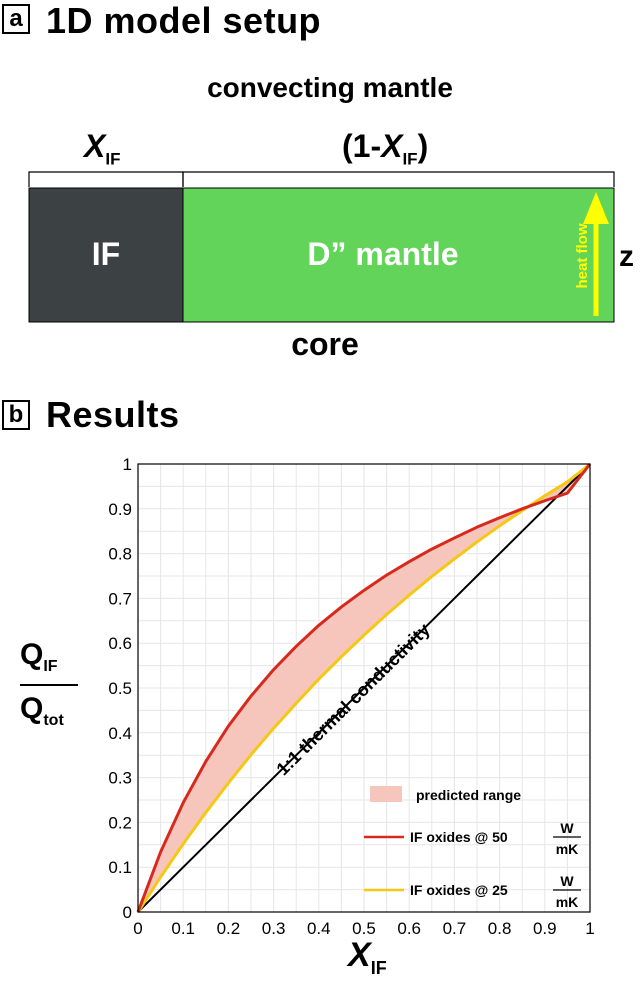 The image size is (640, 981). I want to click on y-tick-label: 0.4, so click(120, 733).